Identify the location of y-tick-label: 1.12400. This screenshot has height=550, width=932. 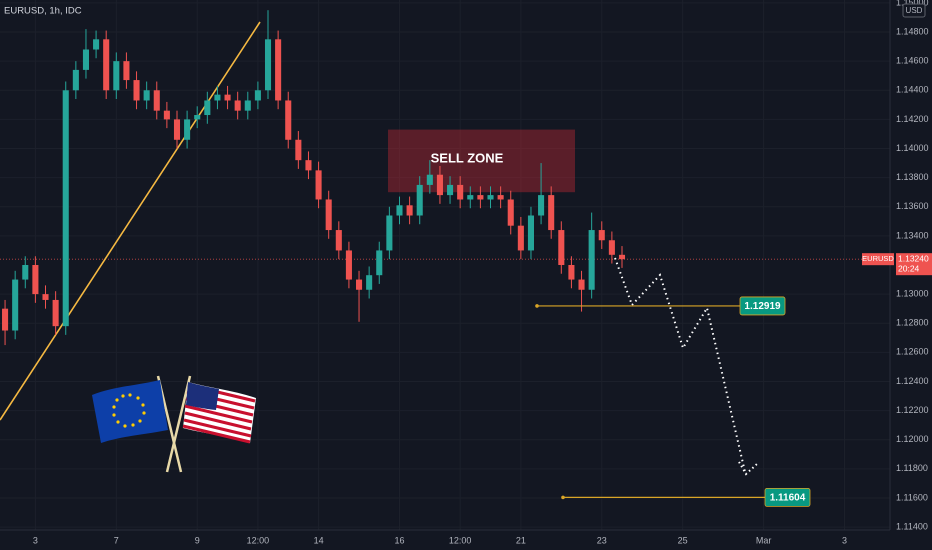
(912, 381).